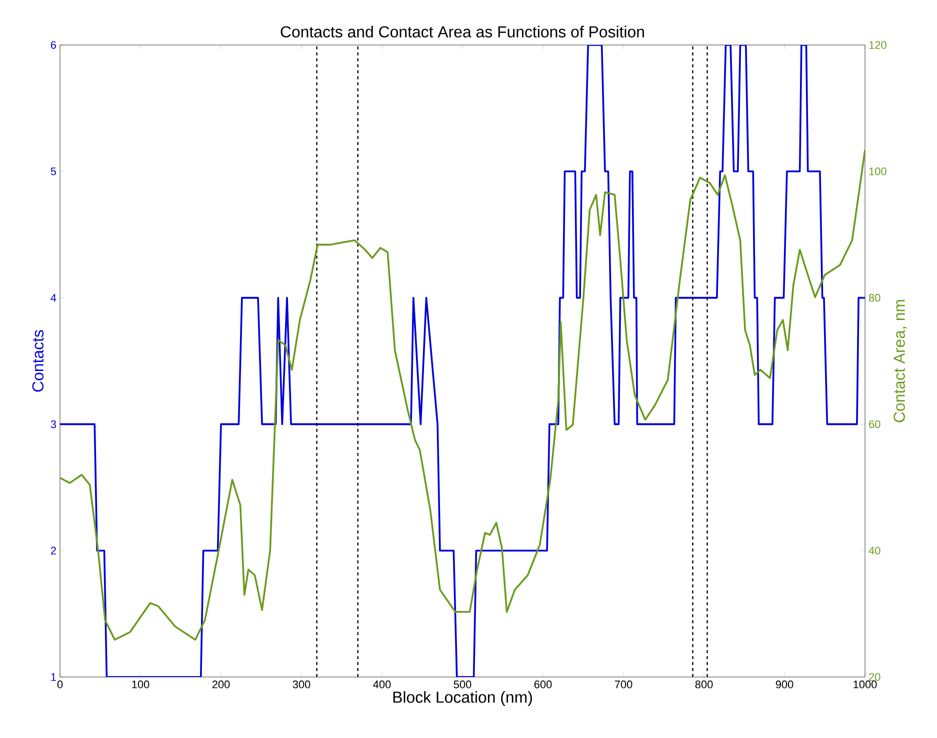 The height and width of the screenshot is (738, 937). What do you see at coordinates (463, 684) in the screenshot?
I see `x-tick-label: 500` at bounding box center [463, 684].